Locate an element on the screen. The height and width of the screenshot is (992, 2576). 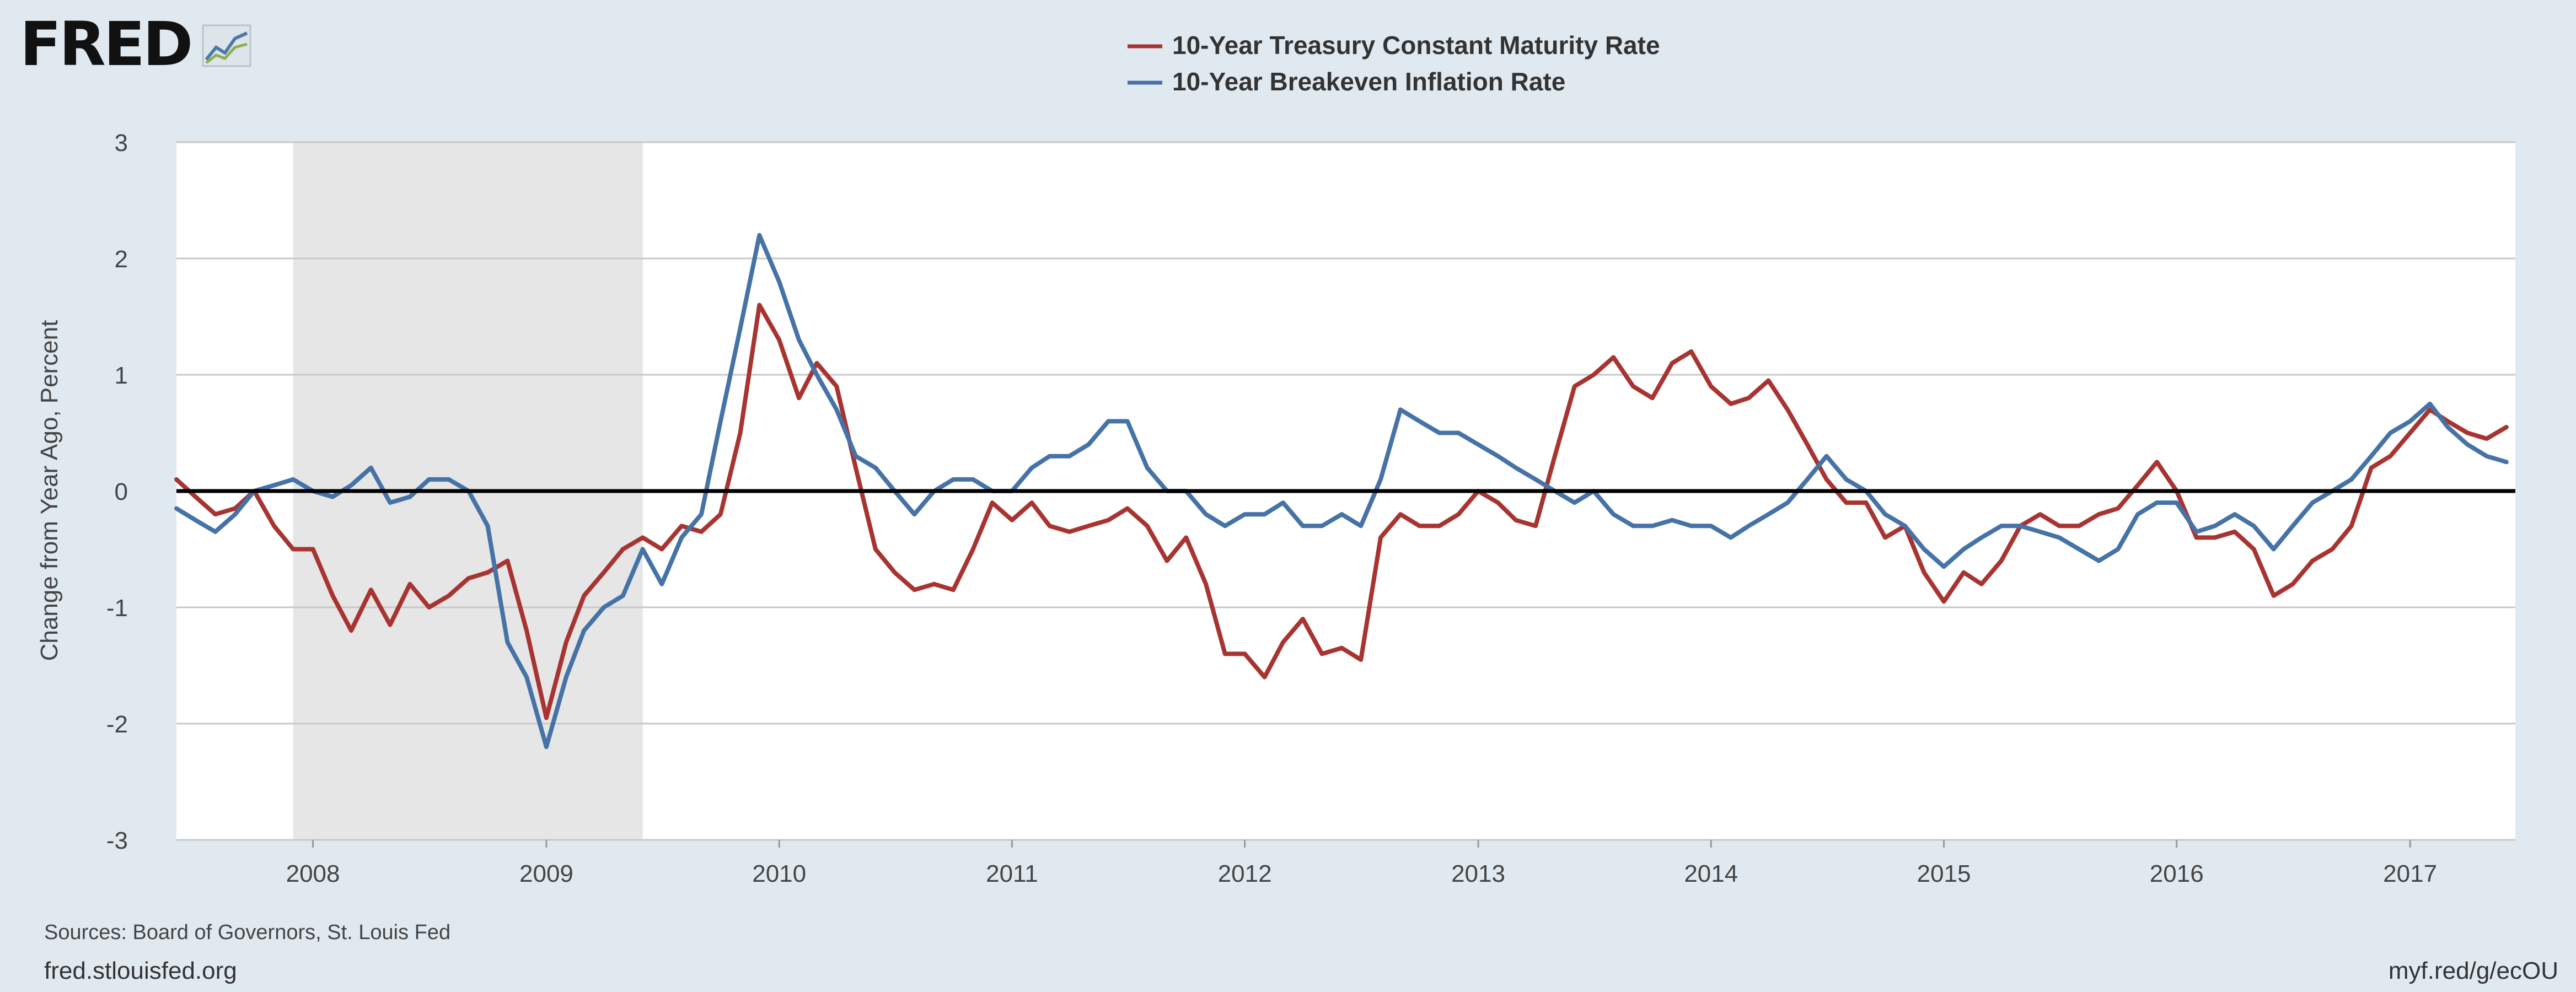
legend-item-breakeven: 10-Year Breakeven Inflation Rate is located at coordinates (1346, 81).